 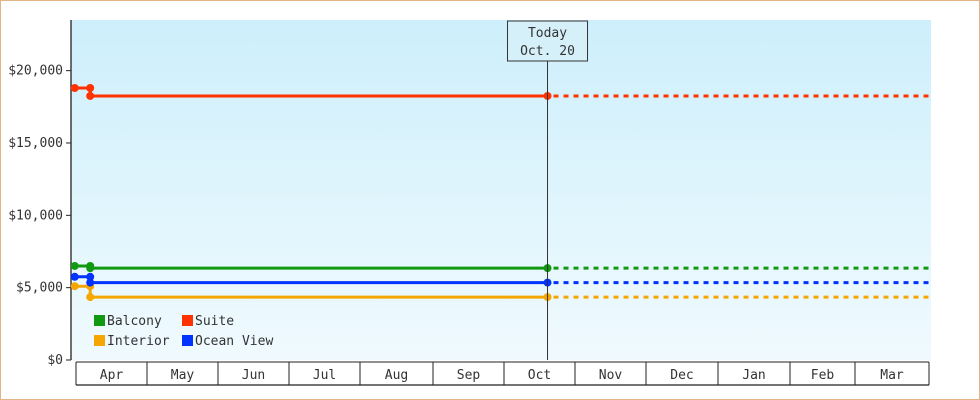 I want to click on legend-label-interior: Interior, so click(x=138, y=341).